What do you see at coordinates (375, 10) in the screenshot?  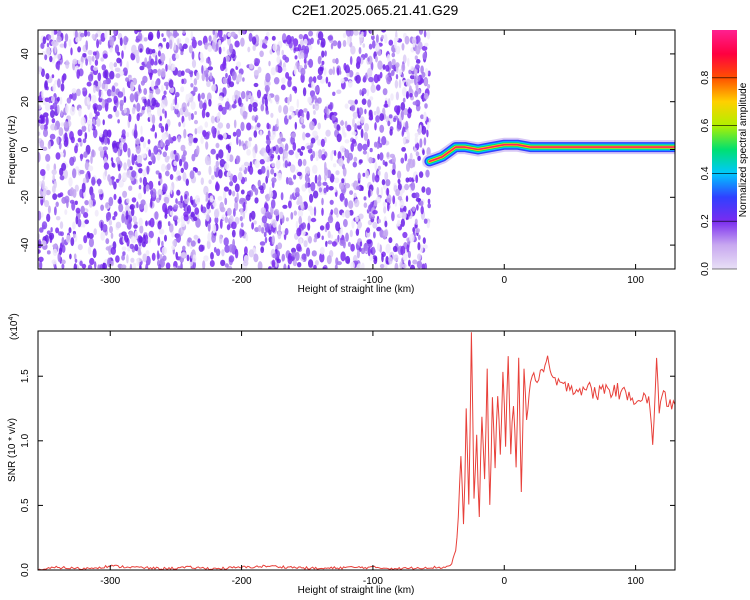 I see `chart-title: C2E1.2025.065.21.41.G29` at bounding box center [375, 10].